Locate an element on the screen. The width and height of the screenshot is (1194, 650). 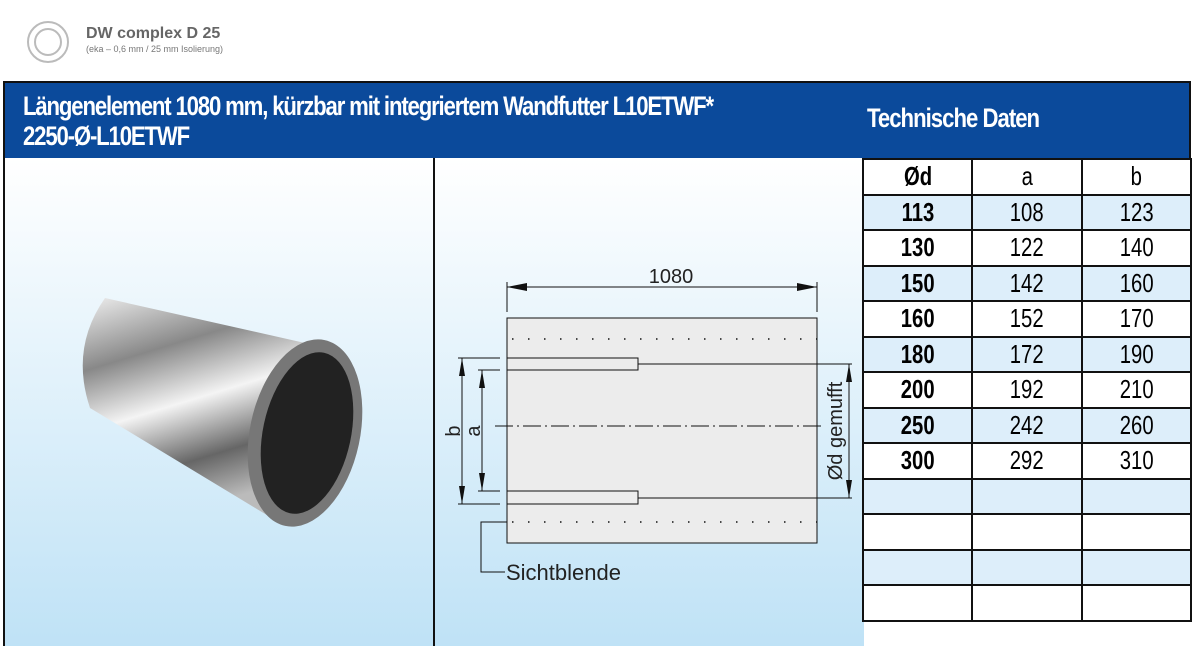
table-cell: 150 is located at coordinates (917, 282).